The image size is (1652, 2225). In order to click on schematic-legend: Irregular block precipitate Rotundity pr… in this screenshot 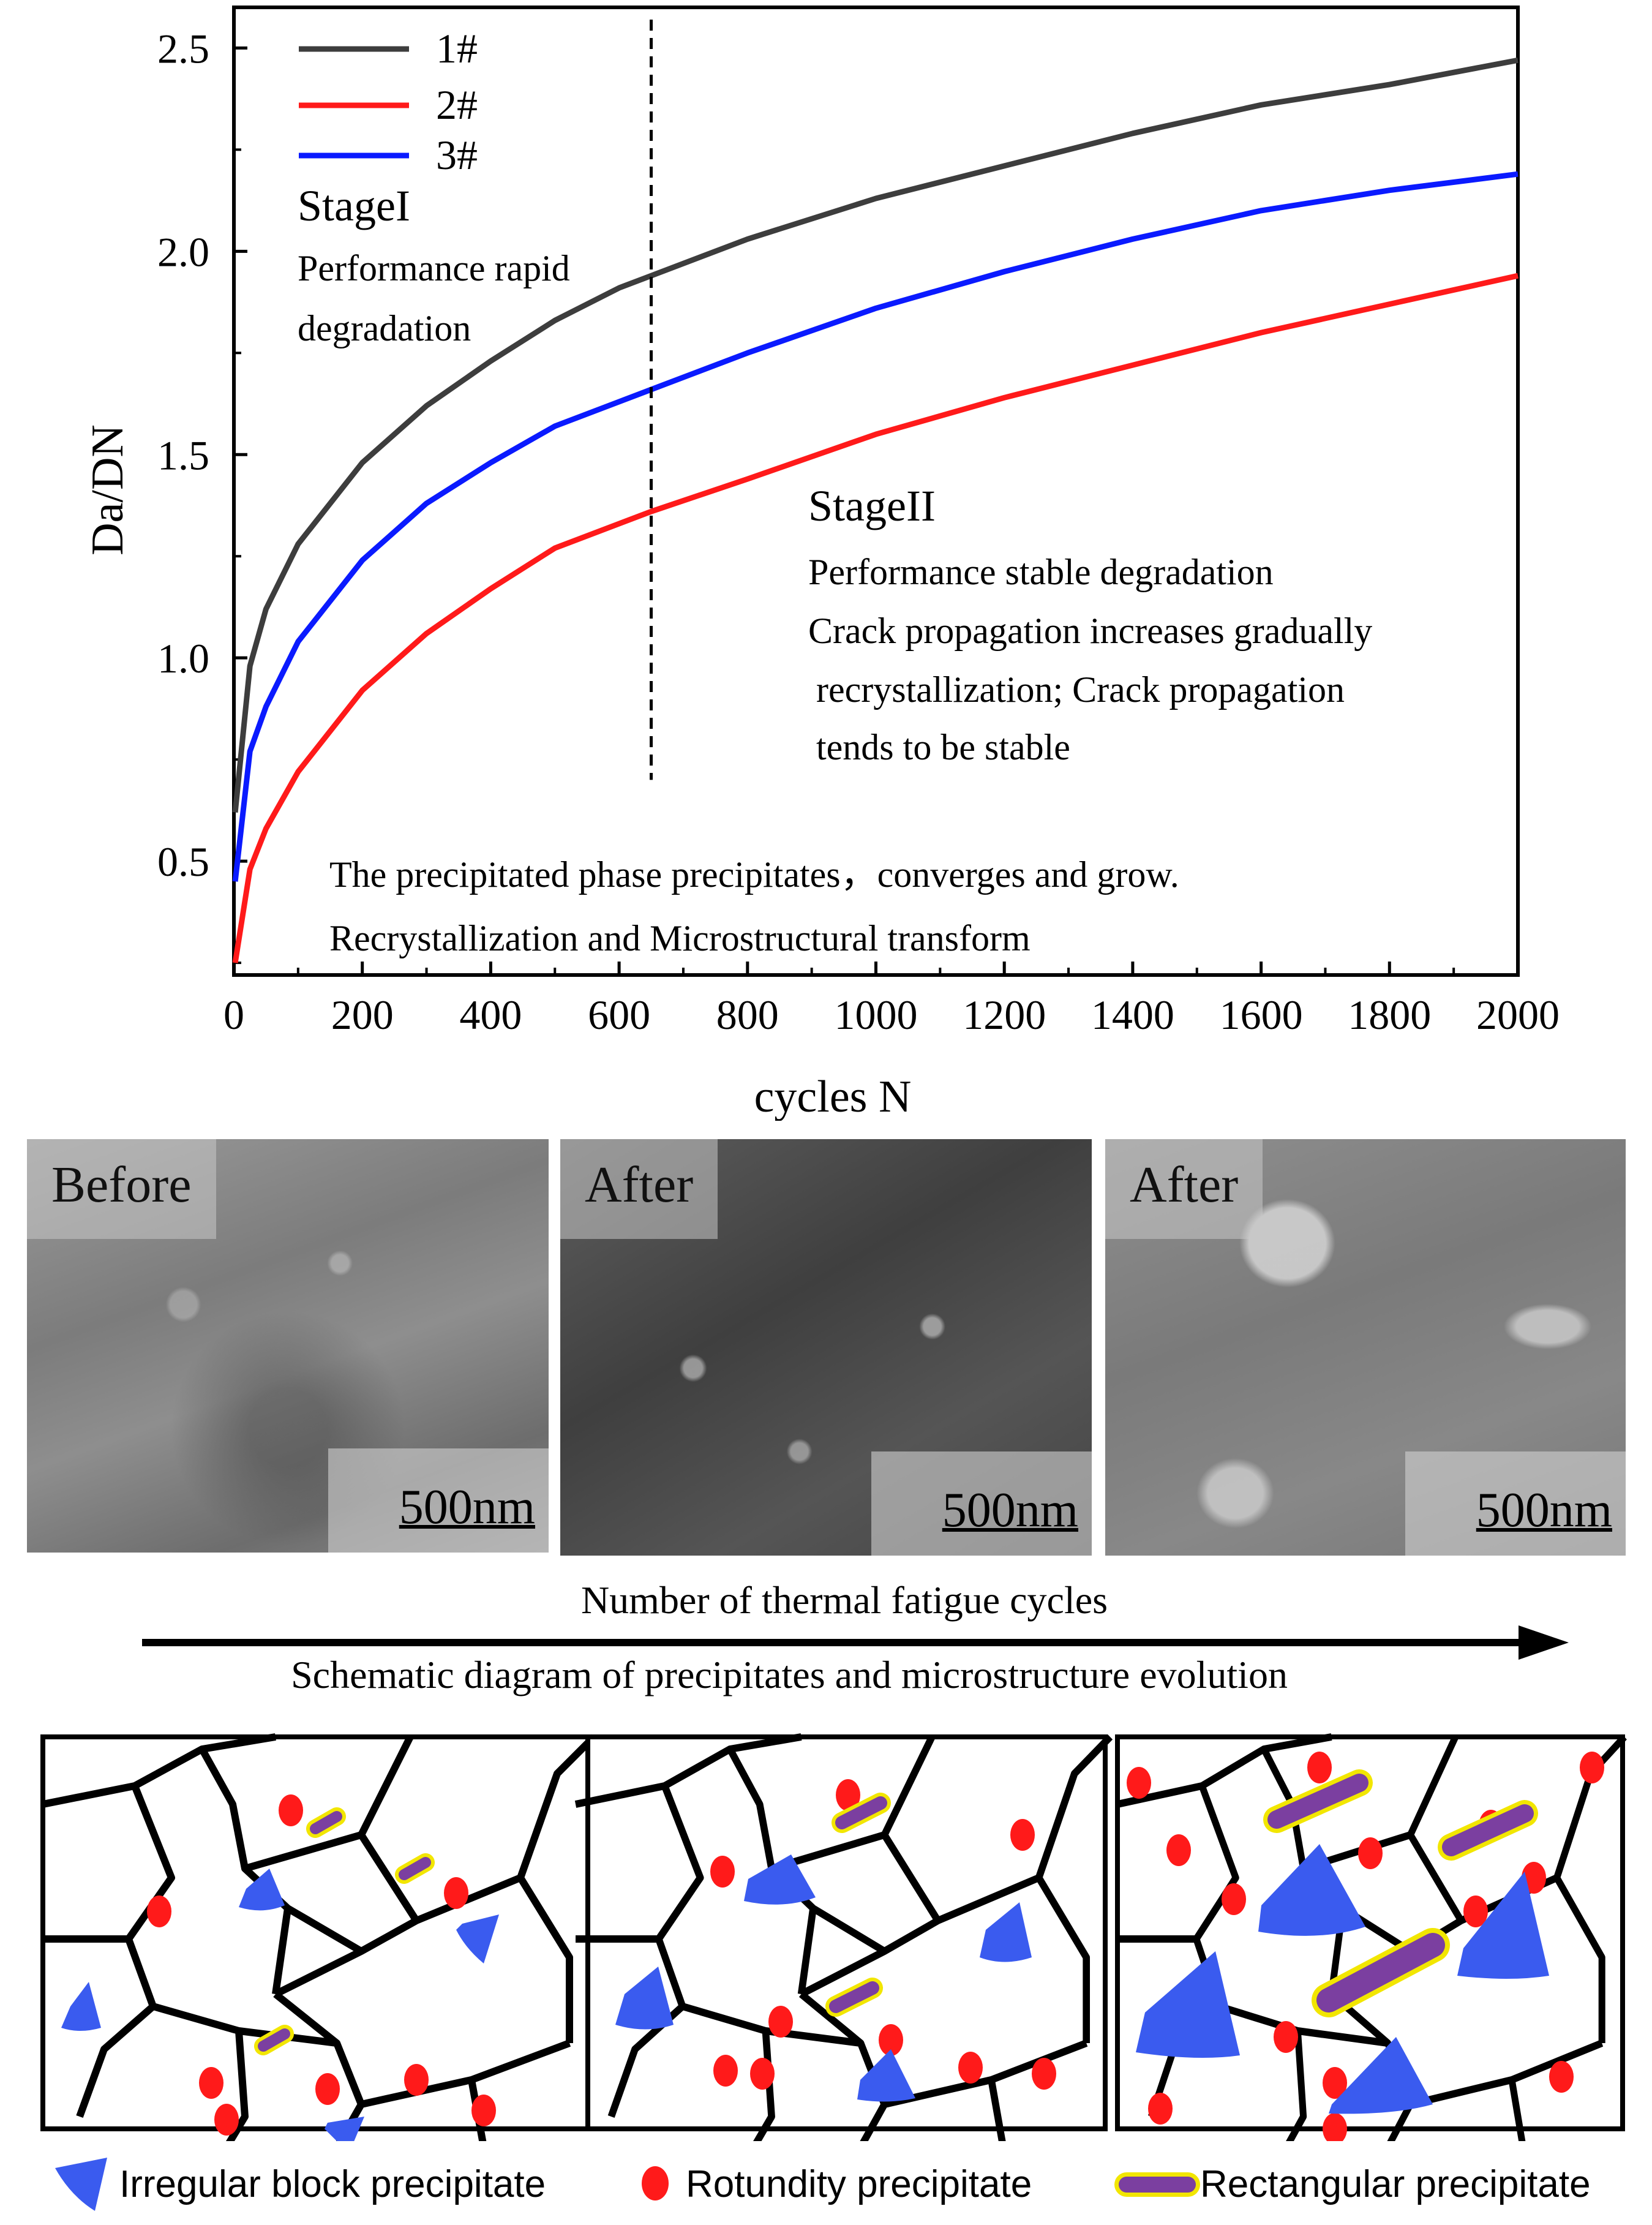, I will do `click(839, 2186)`.